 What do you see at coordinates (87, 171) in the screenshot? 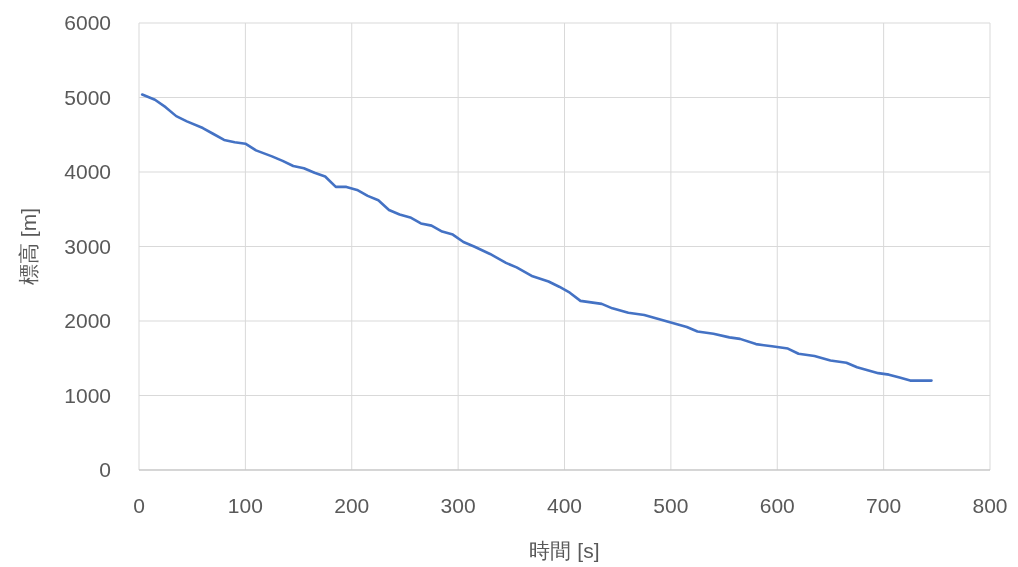
I see `y-tick-label: 4000` at bounding box center [87, 171].